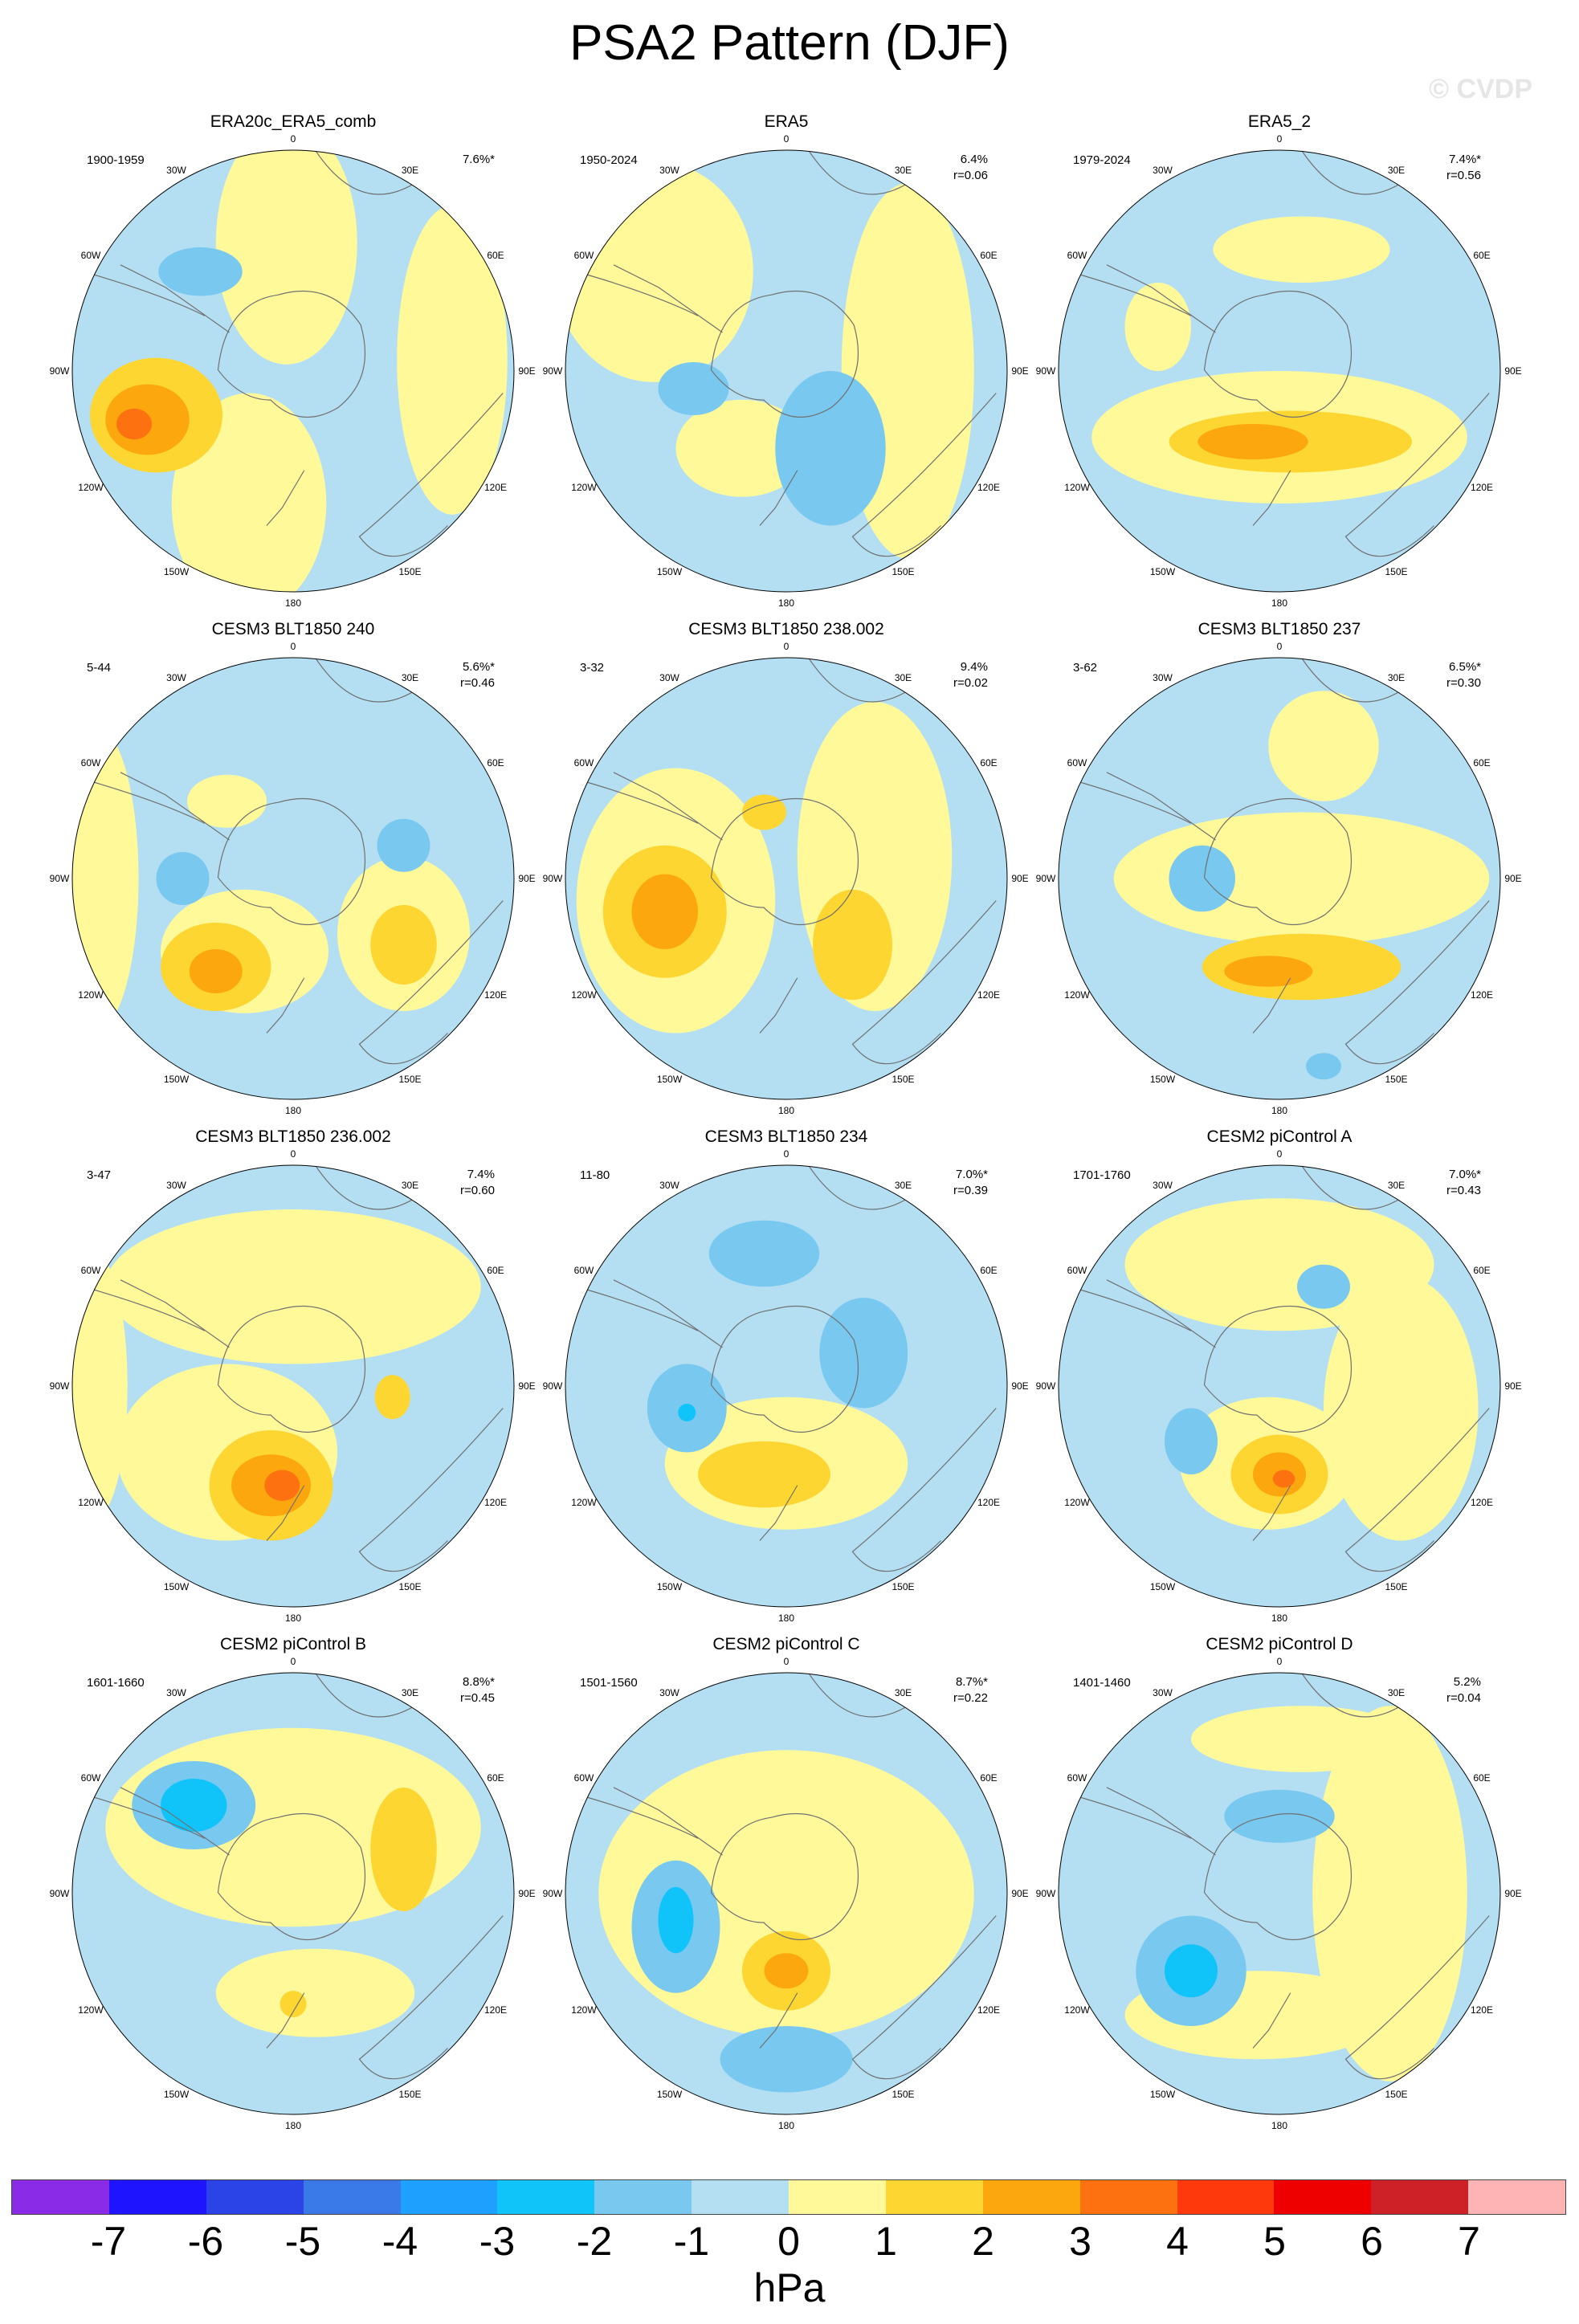 This screenshot has width=1579, height=2324. What do you see at coordinates (691, 2242) in the screenshot?
I see `colorbar-tick-label: -1` at bounding box center [691, 2242].